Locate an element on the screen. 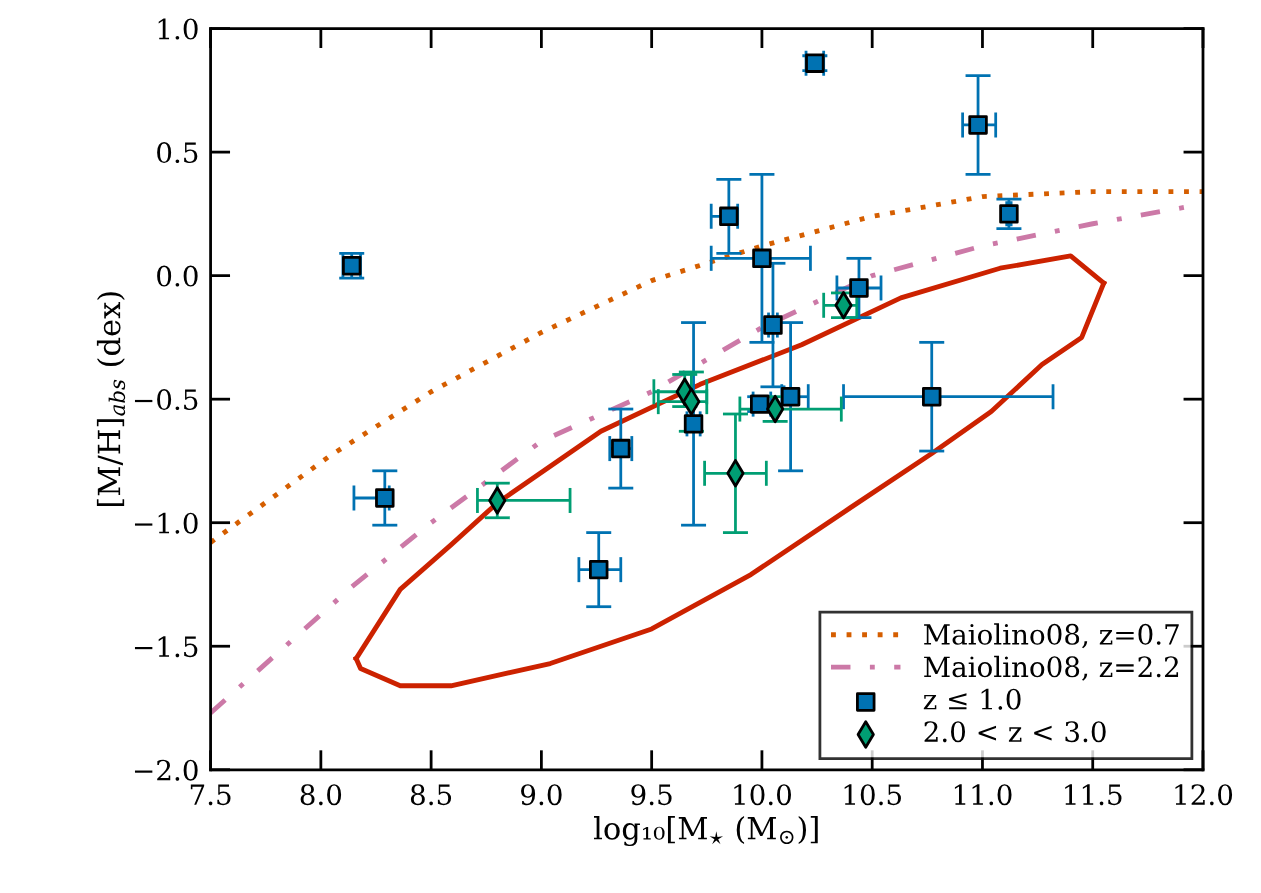 This screenshot has height=893, width=1261. y-tick-label: −1.0 is located at coordinates (166, 523).